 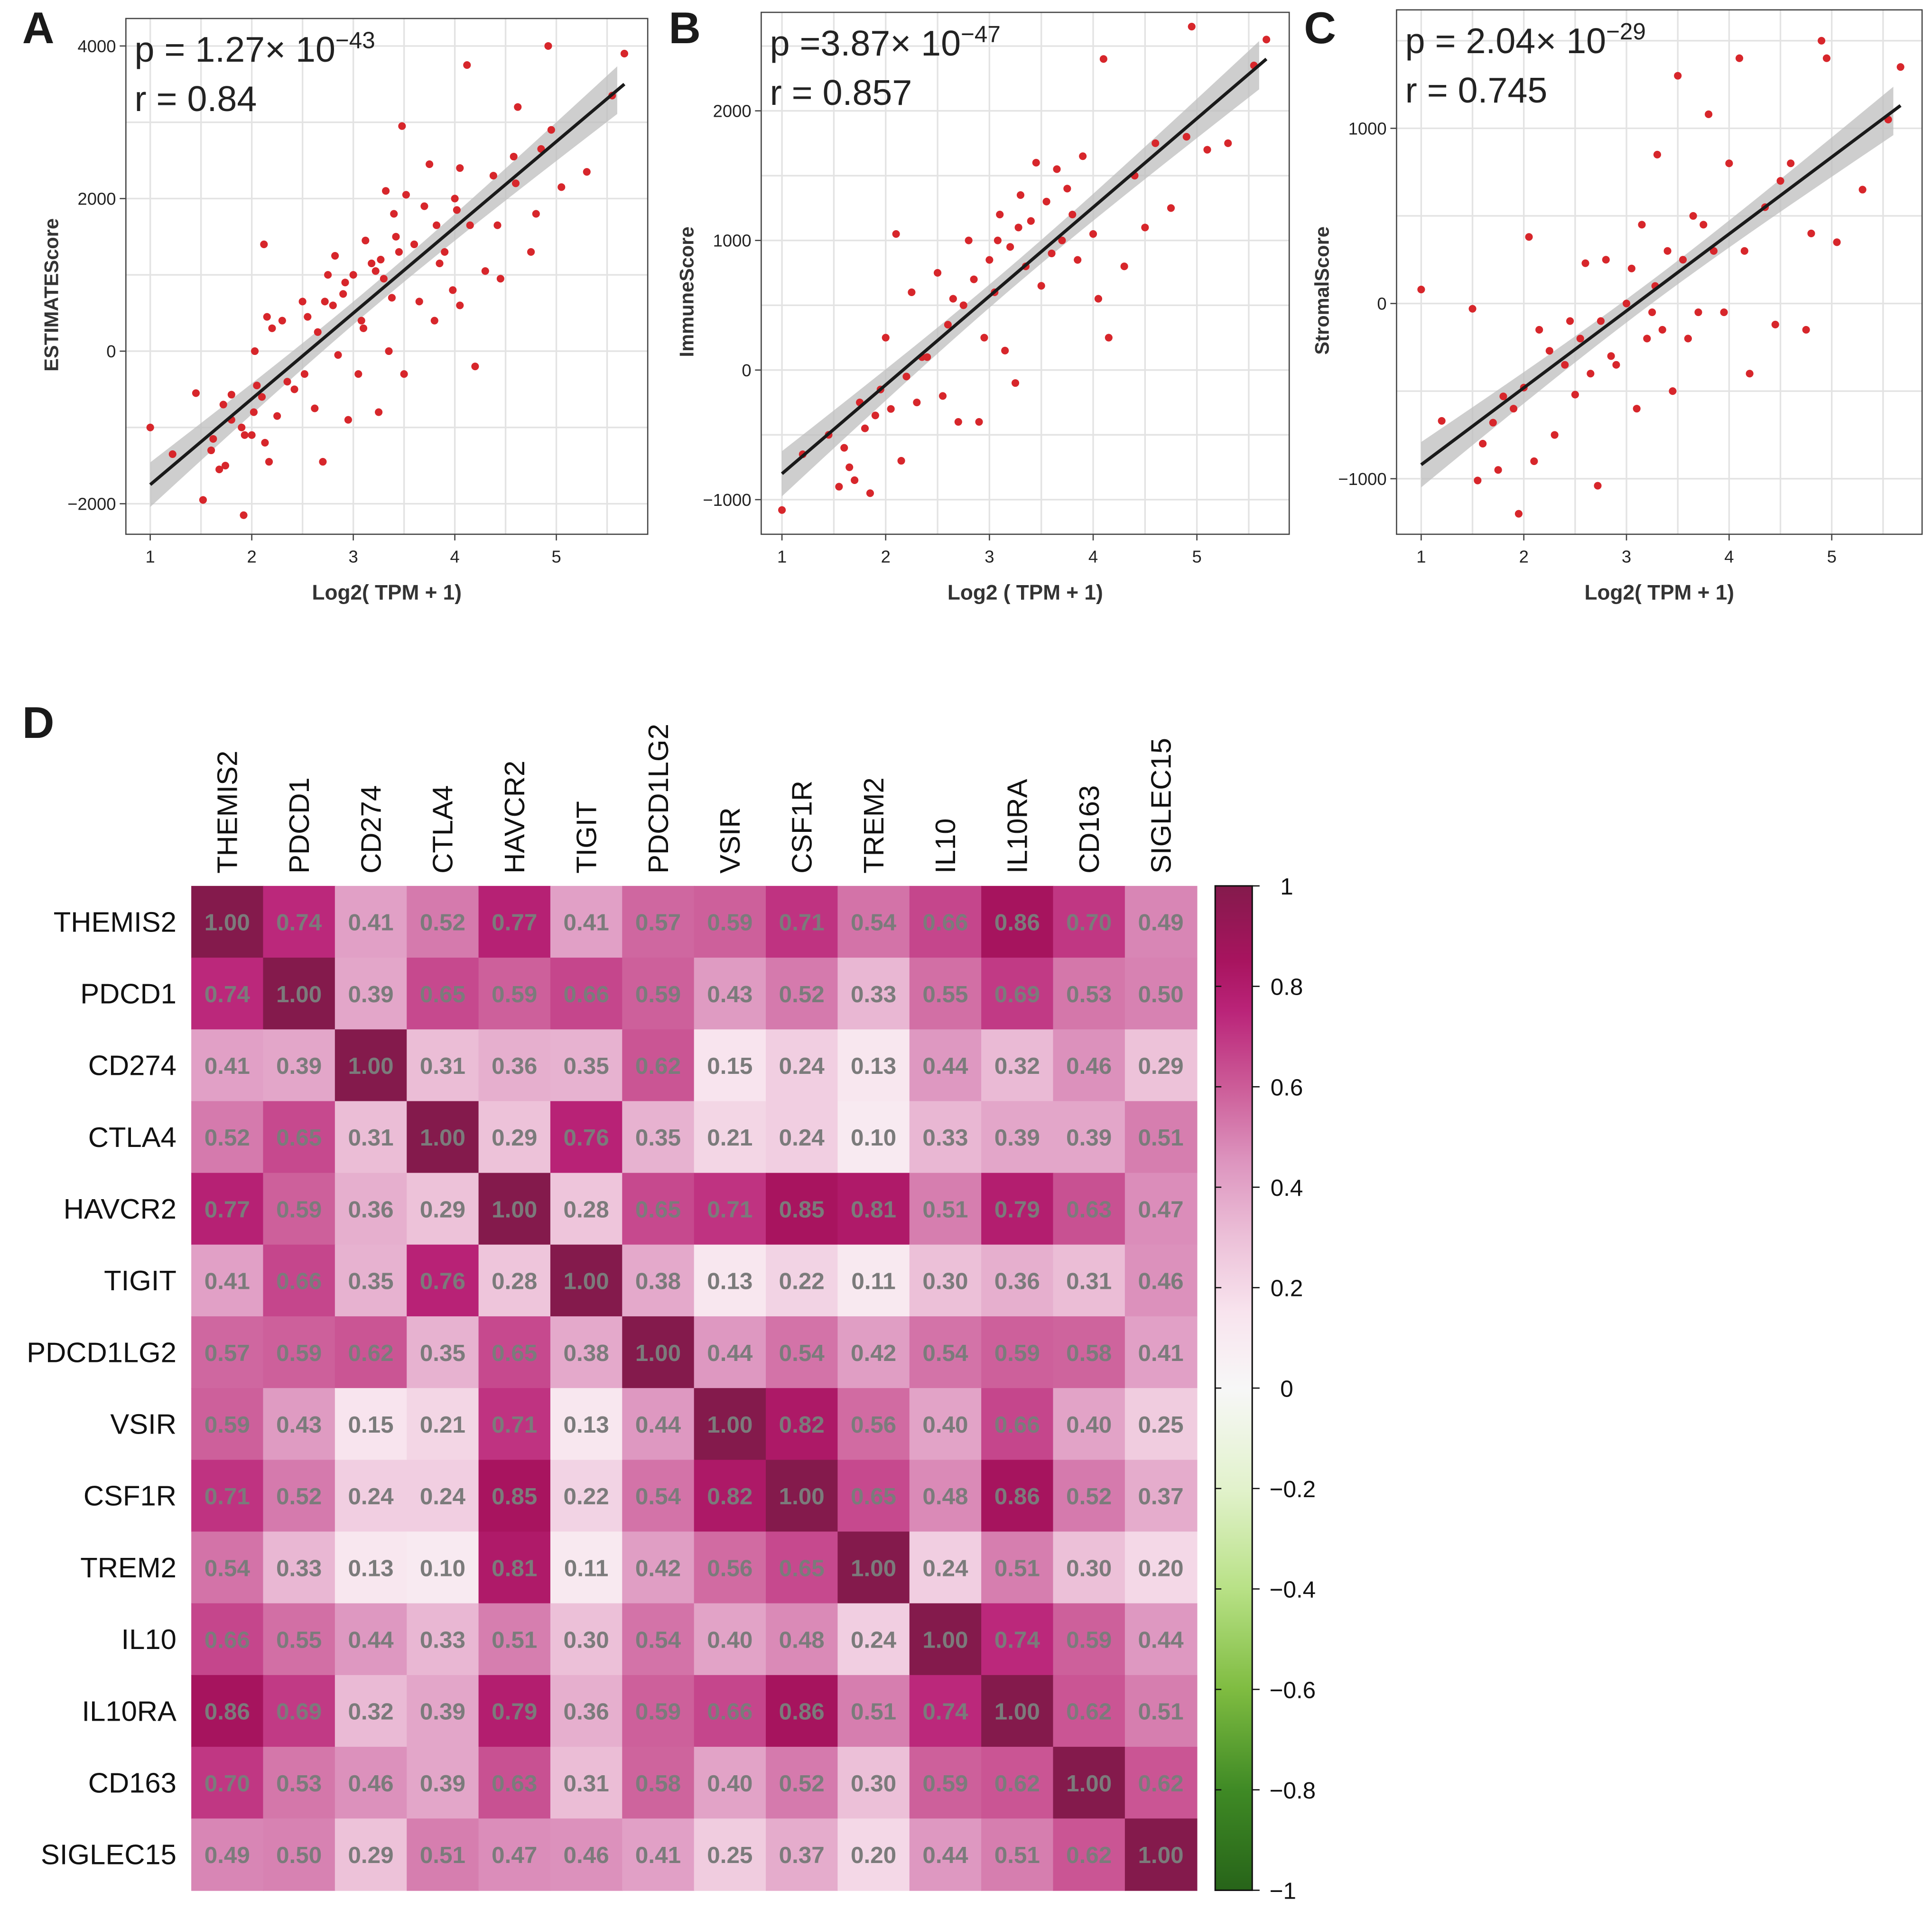 What do you see at coordinates (732, 241) in the screenshot?
I see `y-tick-label: 1000` at bounding box center [732, 241].